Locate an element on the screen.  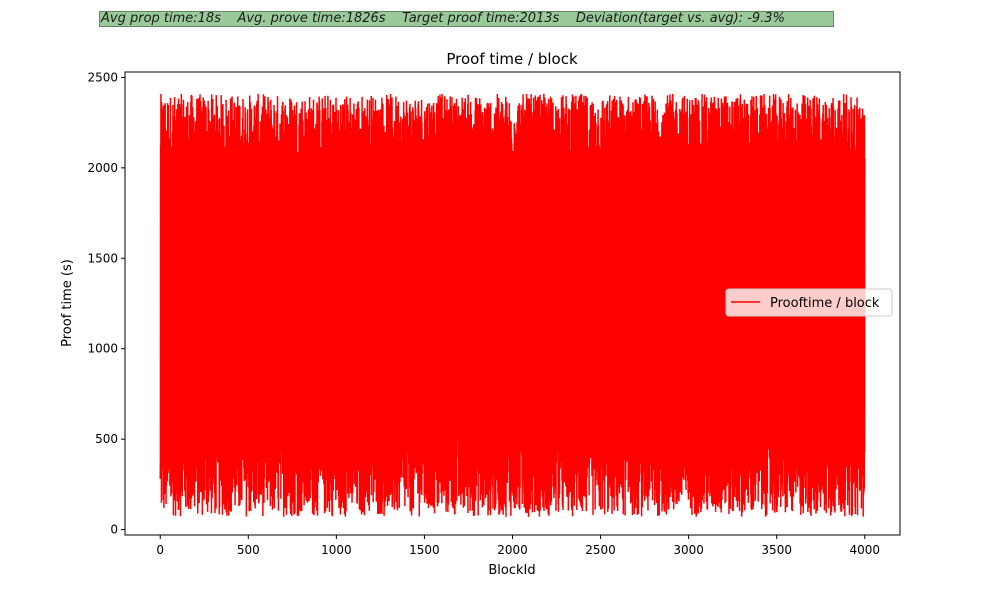
x-tick-label: 1000 is located at coordinates (336, 550).